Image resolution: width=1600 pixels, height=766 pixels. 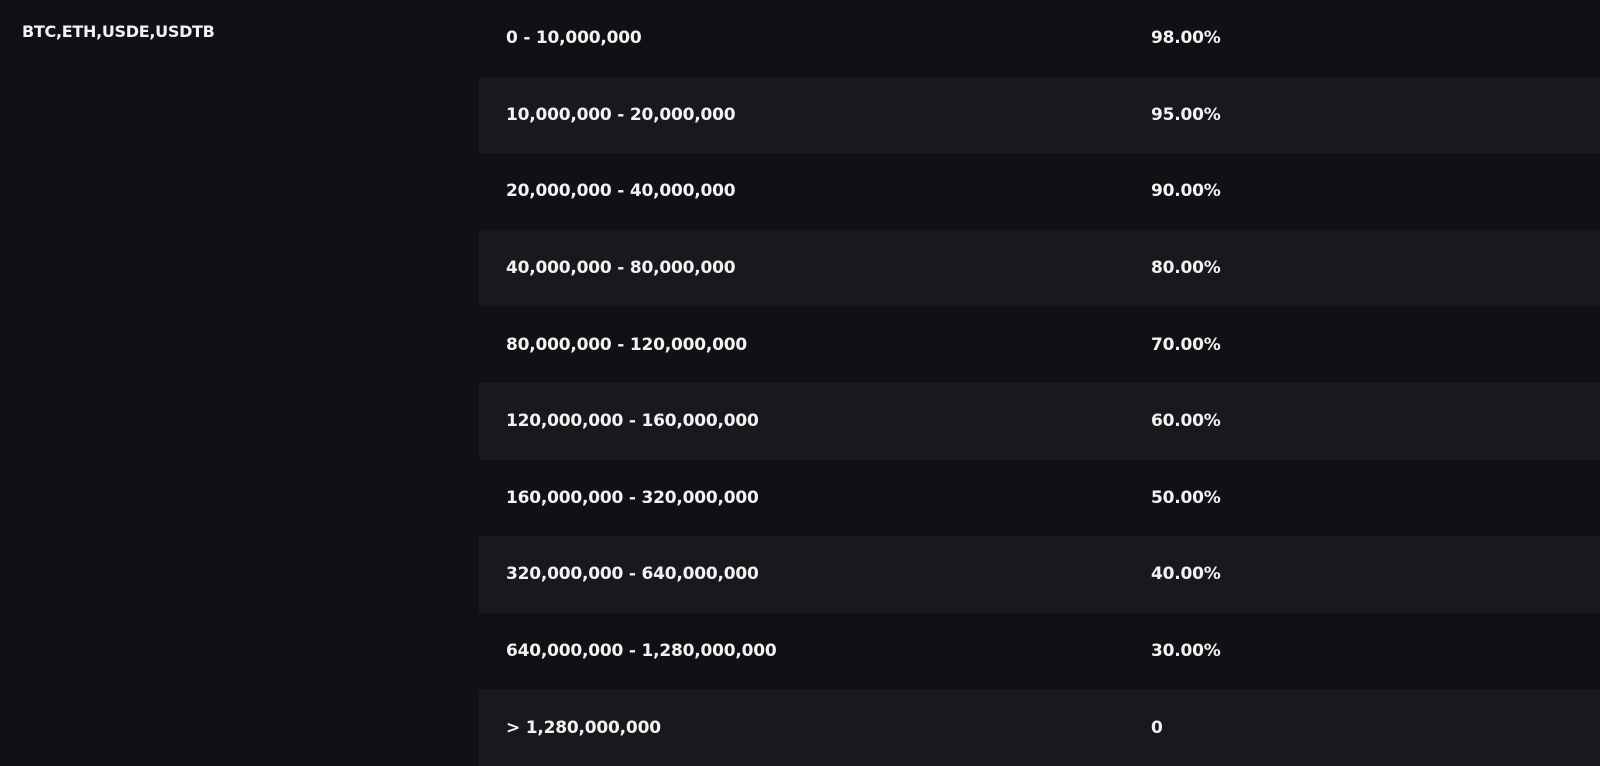 I want to click on tier-ratio: 90.00%, so click(x=1186, y=191).